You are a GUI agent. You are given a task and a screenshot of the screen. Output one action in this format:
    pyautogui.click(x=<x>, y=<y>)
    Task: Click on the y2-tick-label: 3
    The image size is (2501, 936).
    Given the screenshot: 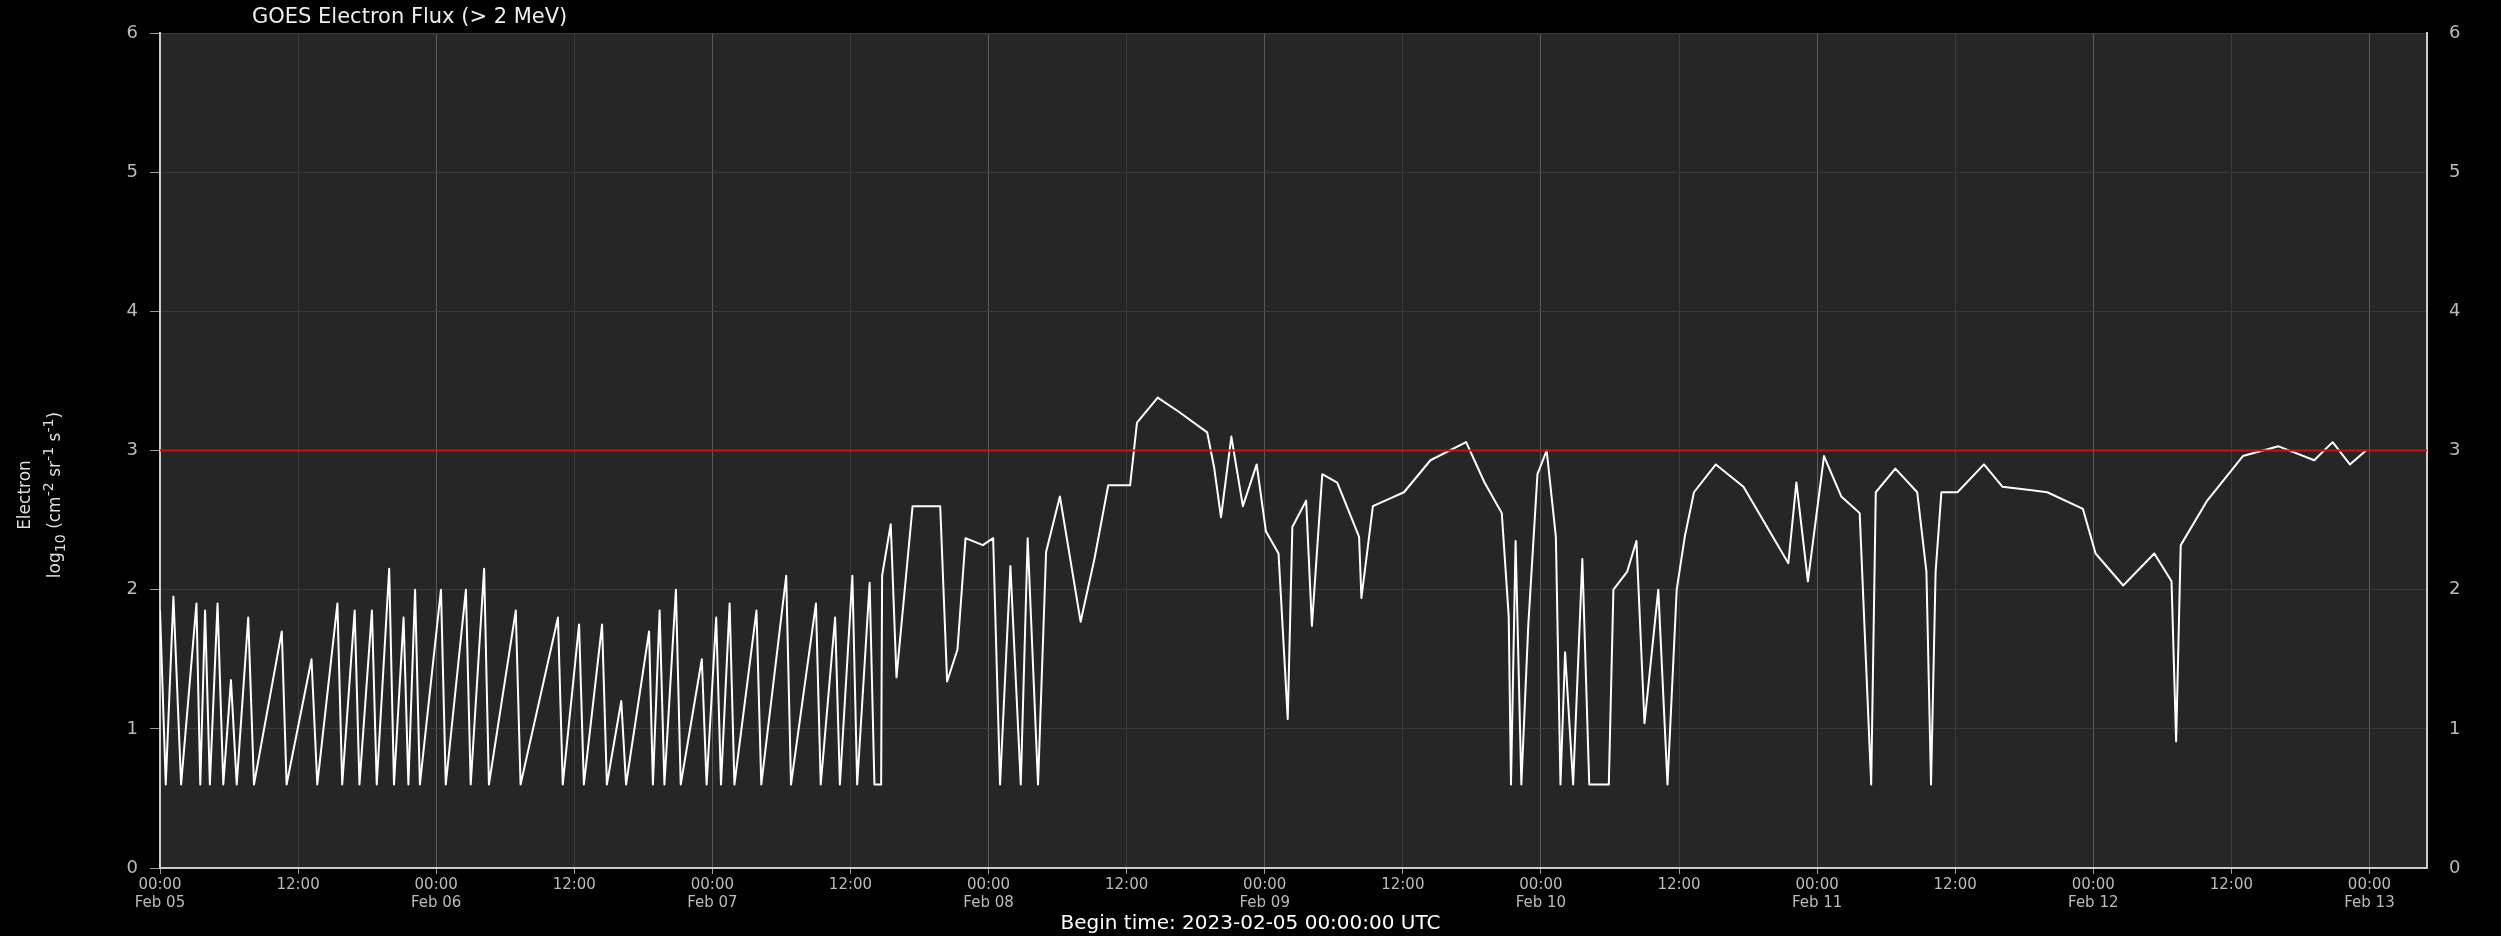 What is the action you would take?
    pyautogui.click(x=2455, y=449)
    